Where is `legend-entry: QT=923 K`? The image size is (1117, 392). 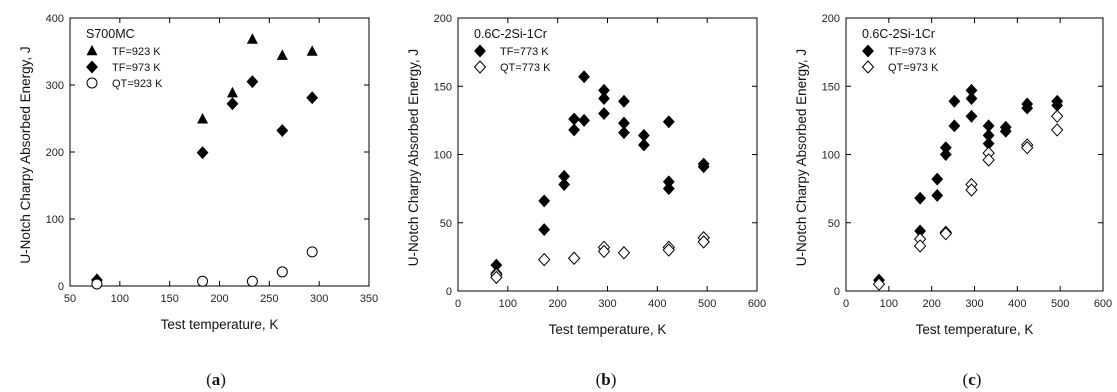 legend-entry: QT=923 K is located at coordinates (137, 84).